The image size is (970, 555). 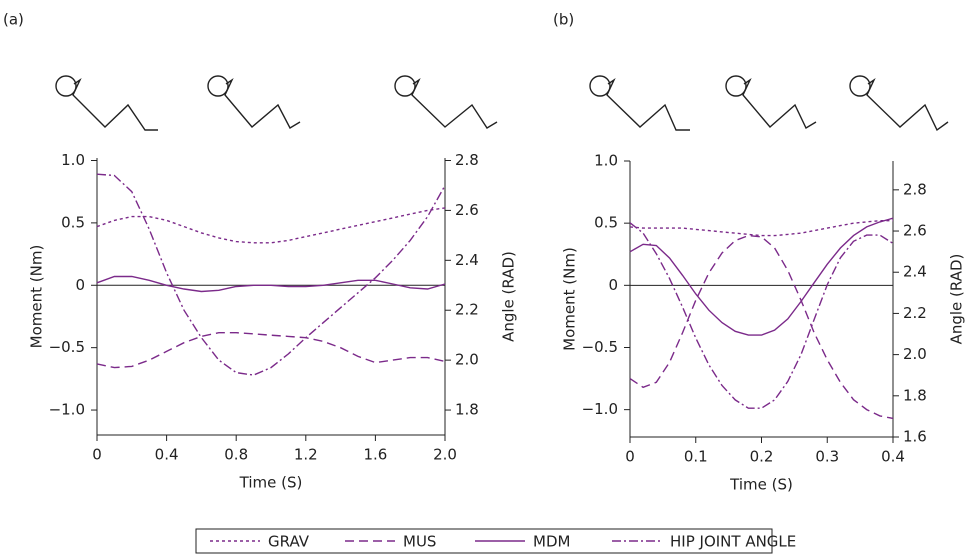 What do you see at coordinates (551, 542) in the screenshot?
I see `legend-label: MDM` at bounding box center [551, 542].